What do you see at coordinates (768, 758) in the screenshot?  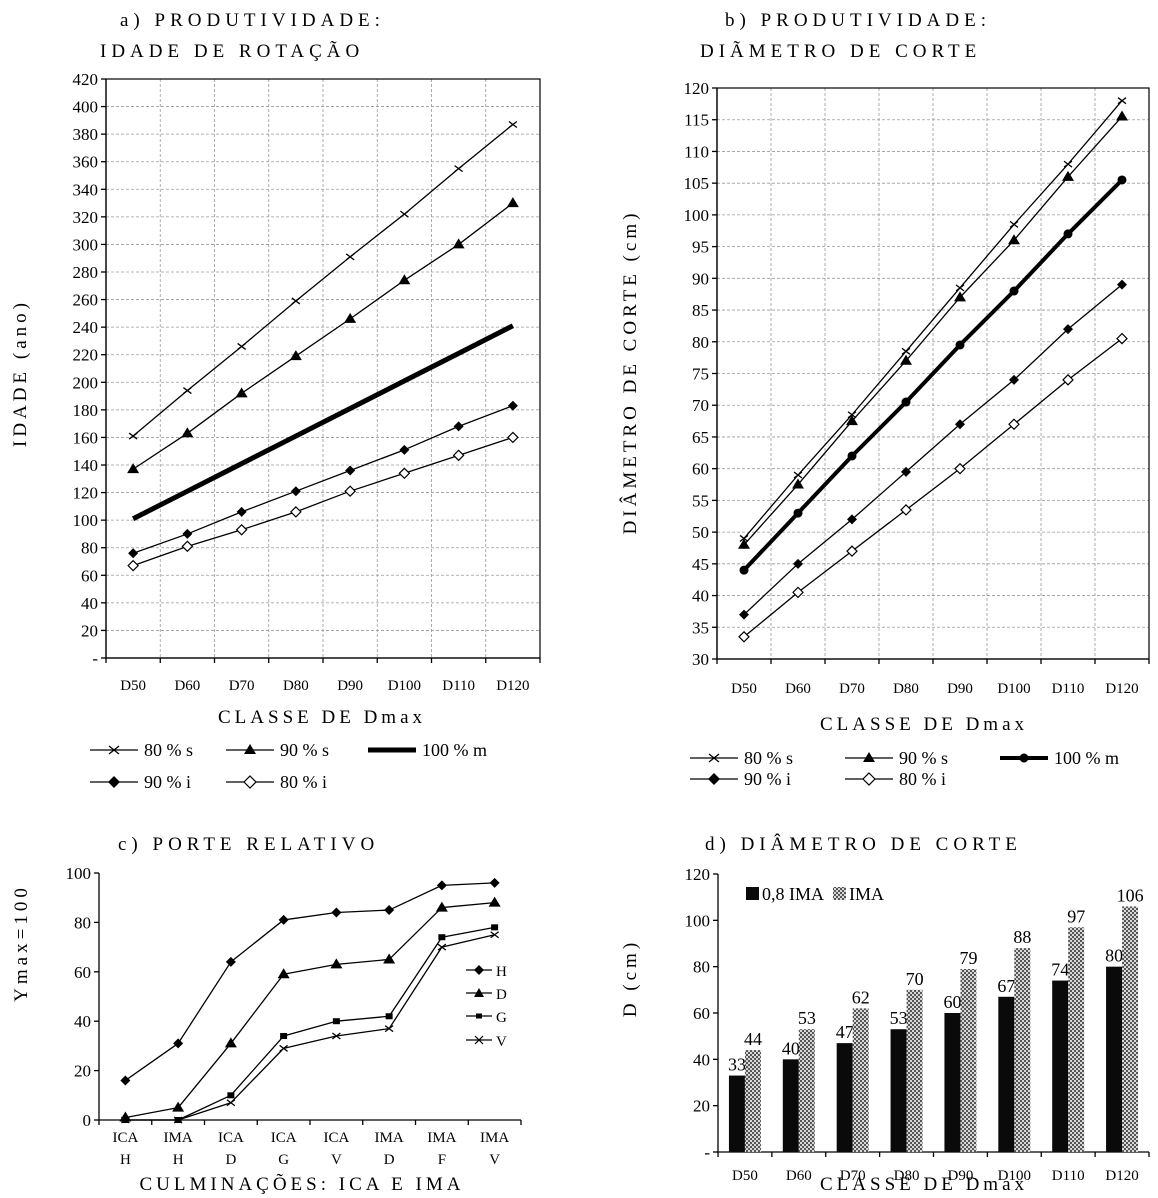 I see `legend-b-80s-label: 80 % s` at bounding box center [768, 758].